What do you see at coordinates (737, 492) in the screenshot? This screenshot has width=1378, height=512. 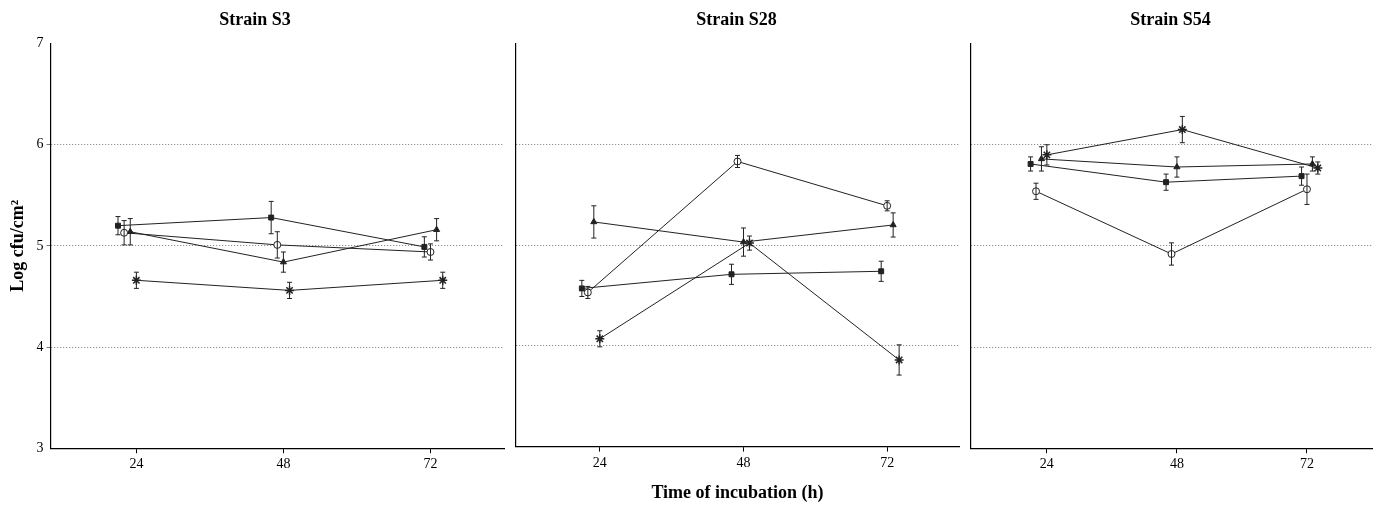 I see `x-axis-title: Time of incubation (h)` at bounding box center [737, 492].